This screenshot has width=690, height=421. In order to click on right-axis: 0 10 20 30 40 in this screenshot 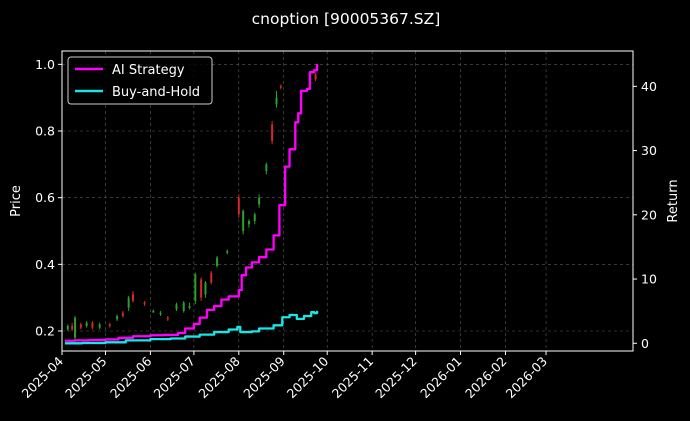, I will do `click(645, 215)`.